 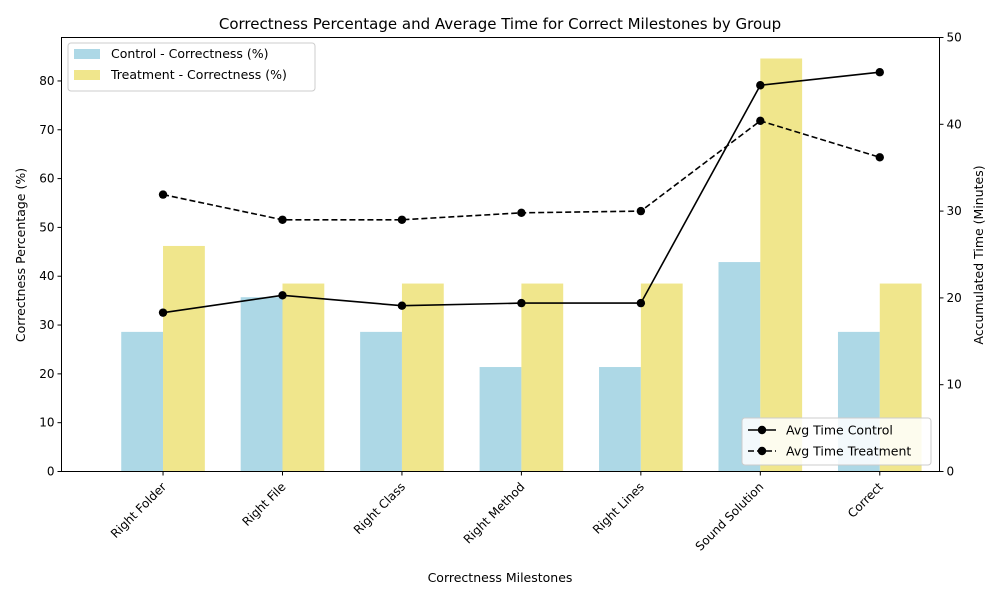 What do you see at coordinates (836, 441) in the screenshot?
I see `legend-lines-frame` at bounding box center [836, 441].